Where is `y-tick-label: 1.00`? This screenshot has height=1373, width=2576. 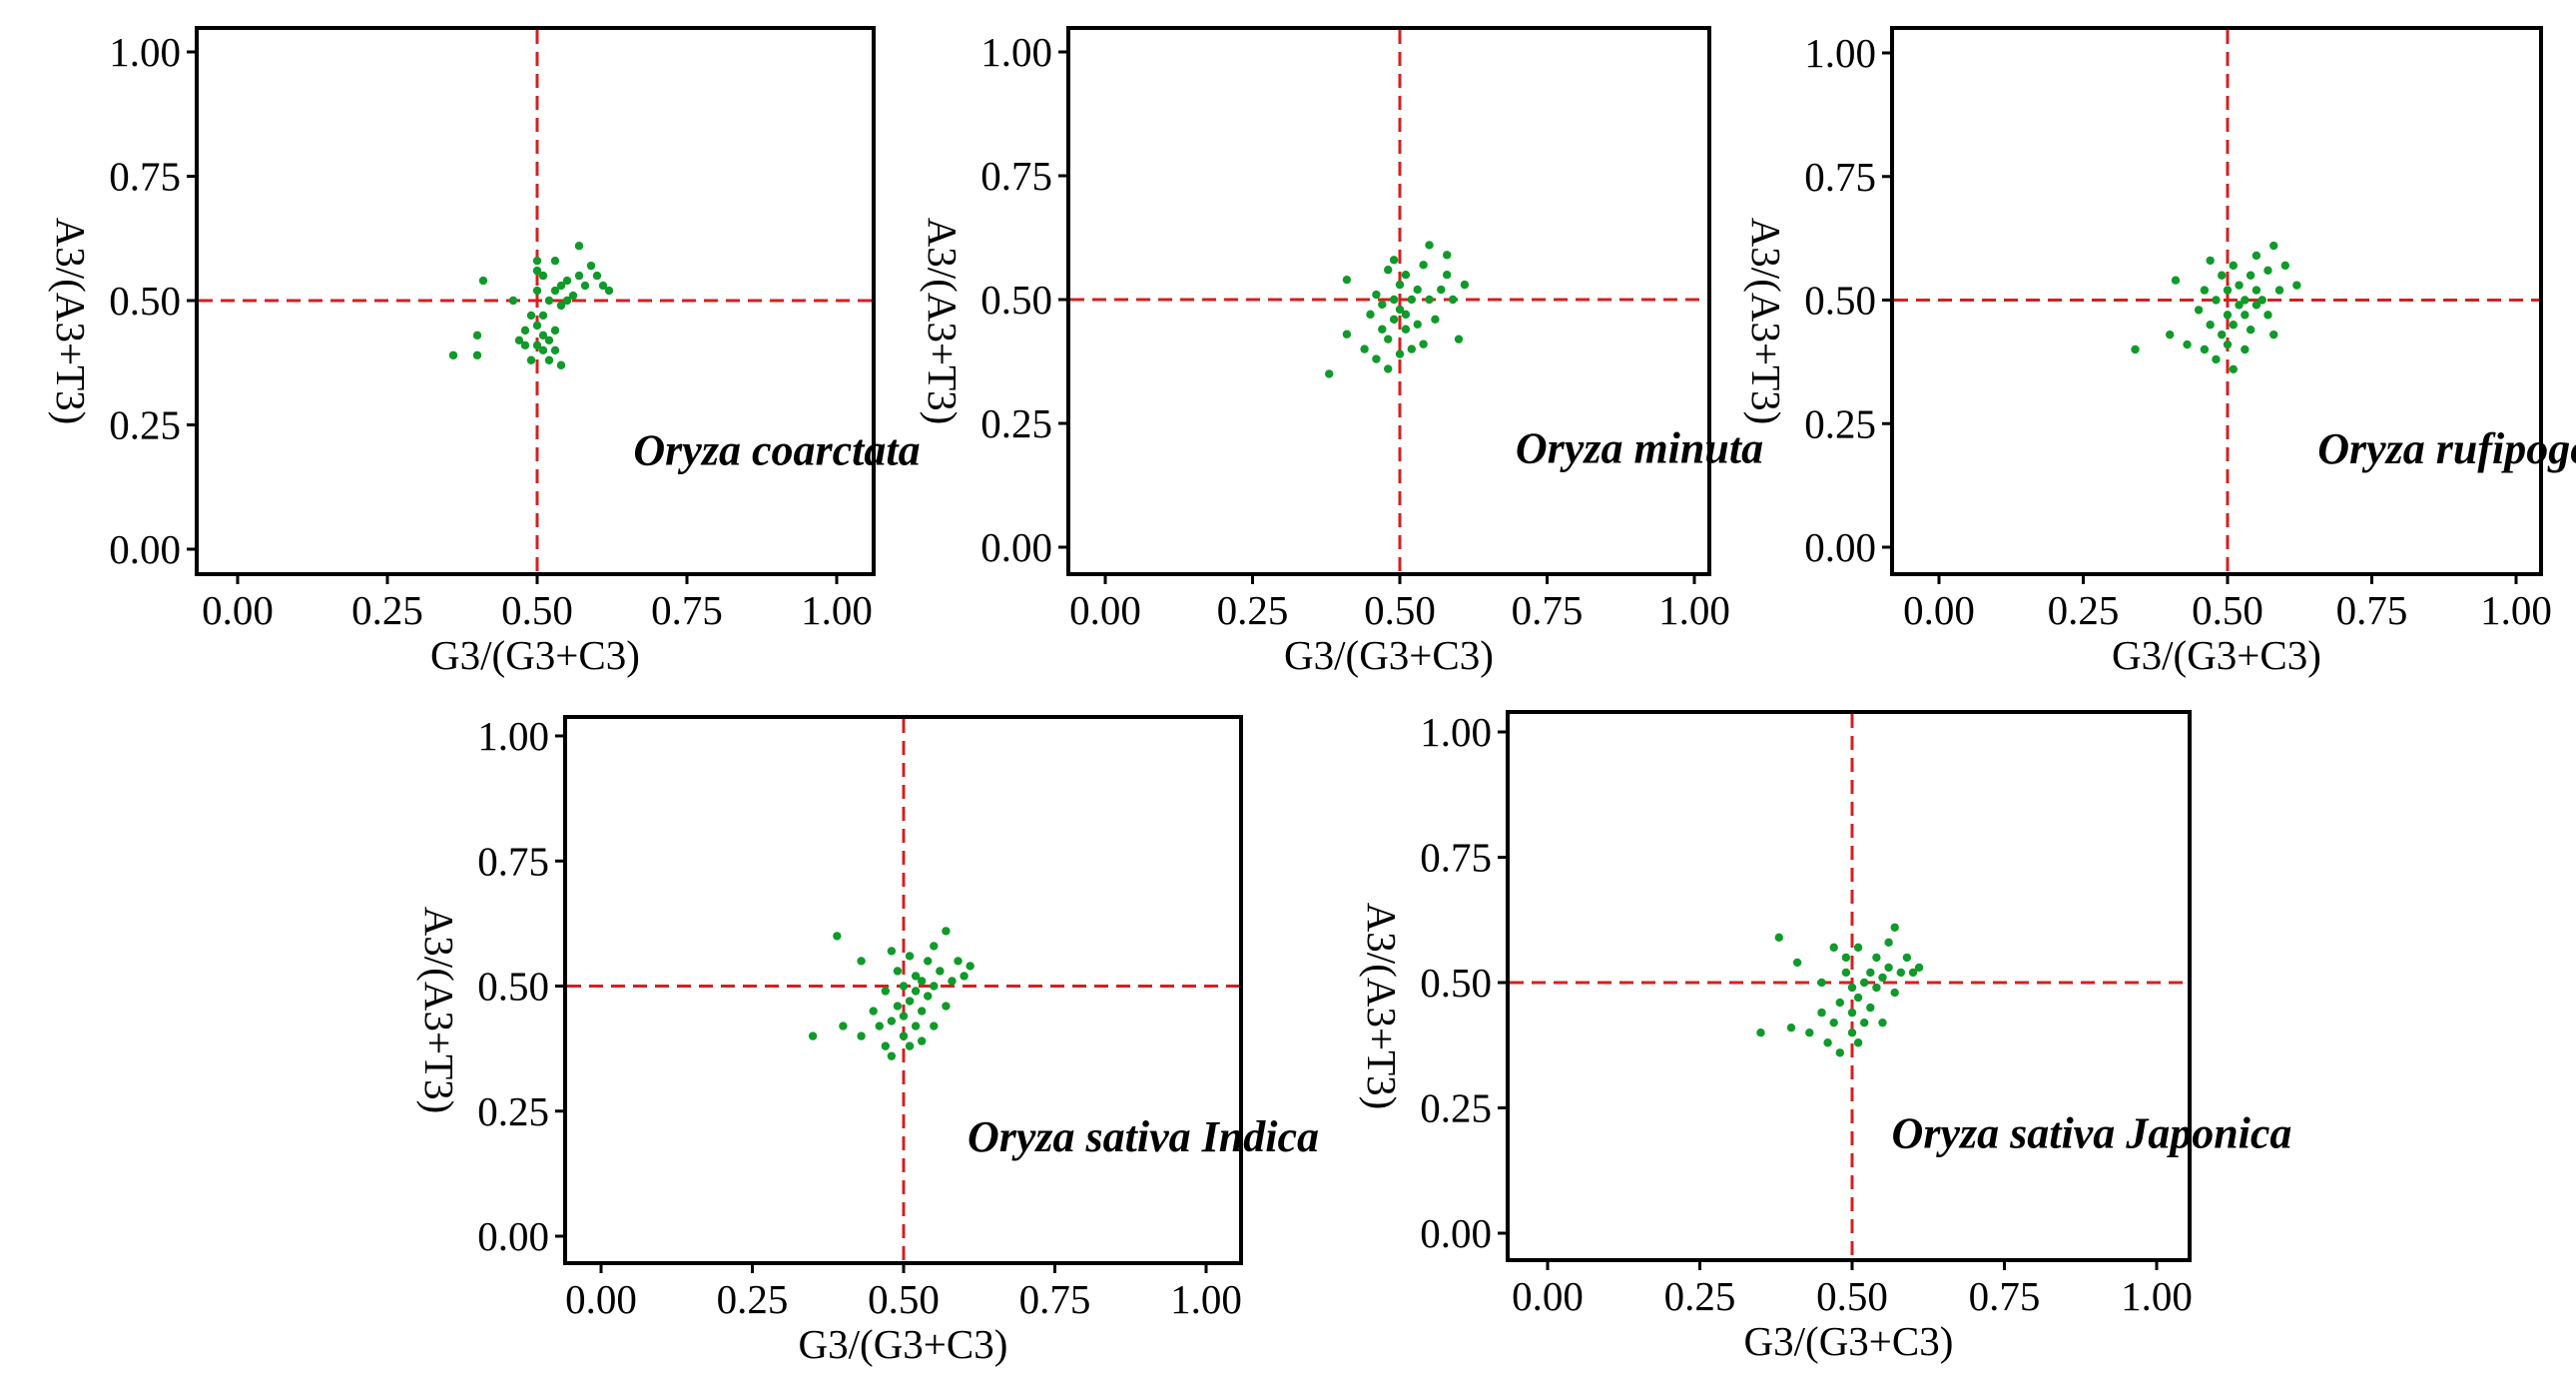 y-tick-label: 1.00 is located at coordinates (1840, 53).